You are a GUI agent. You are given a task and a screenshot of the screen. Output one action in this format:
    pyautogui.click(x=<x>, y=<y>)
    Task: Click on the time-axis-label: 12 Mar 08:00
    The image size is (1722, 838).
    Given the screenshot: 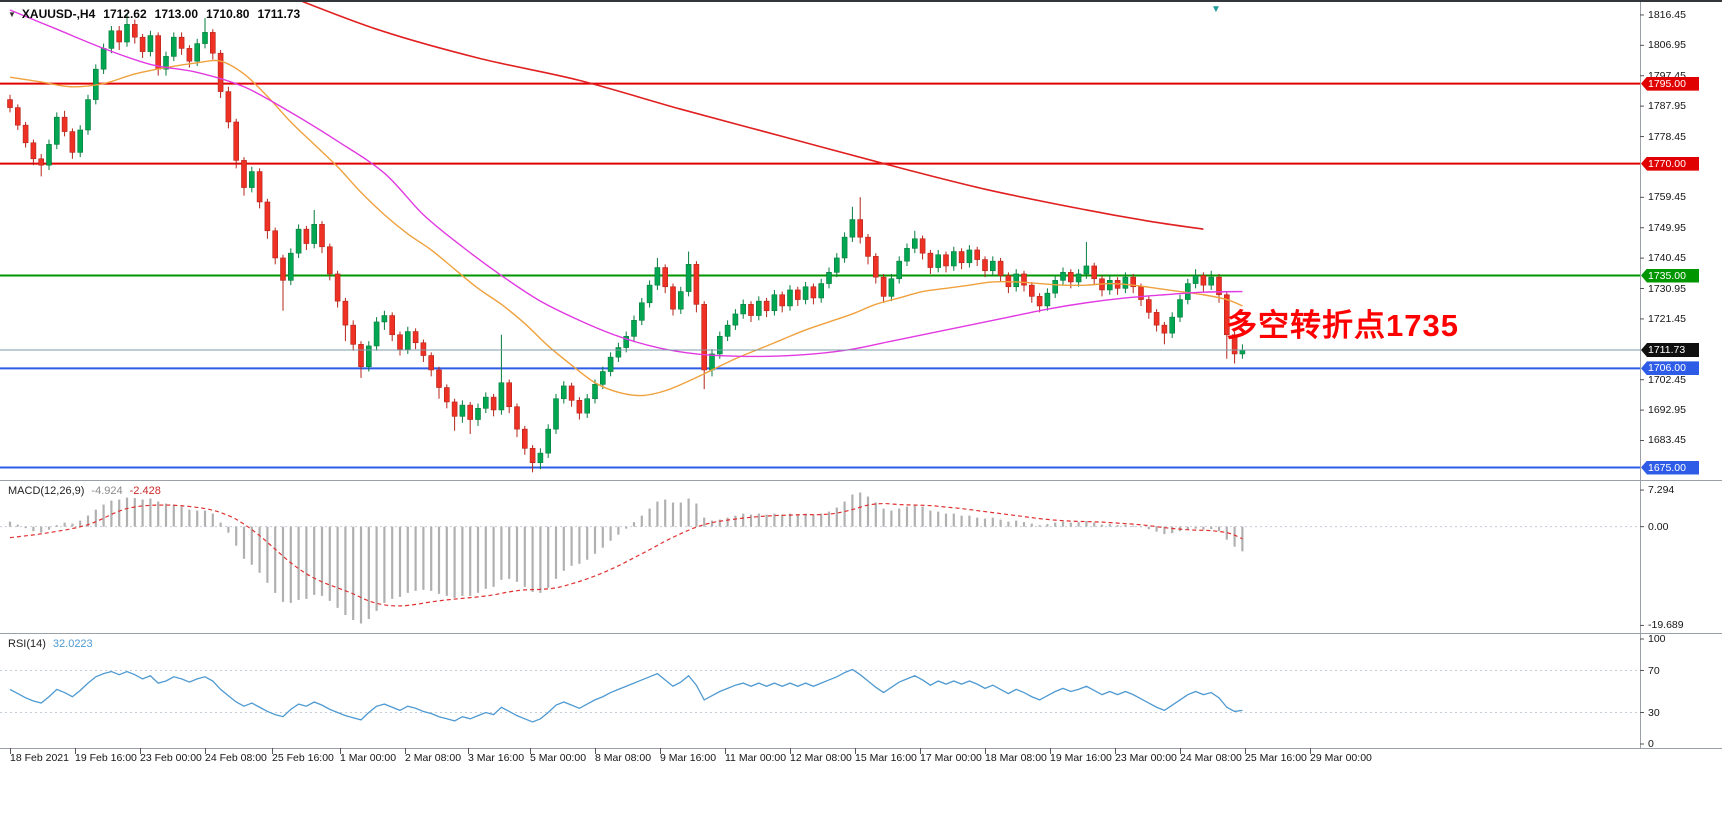 What is the action you would take?
    pyautogui.click(x=821, y=758)
    